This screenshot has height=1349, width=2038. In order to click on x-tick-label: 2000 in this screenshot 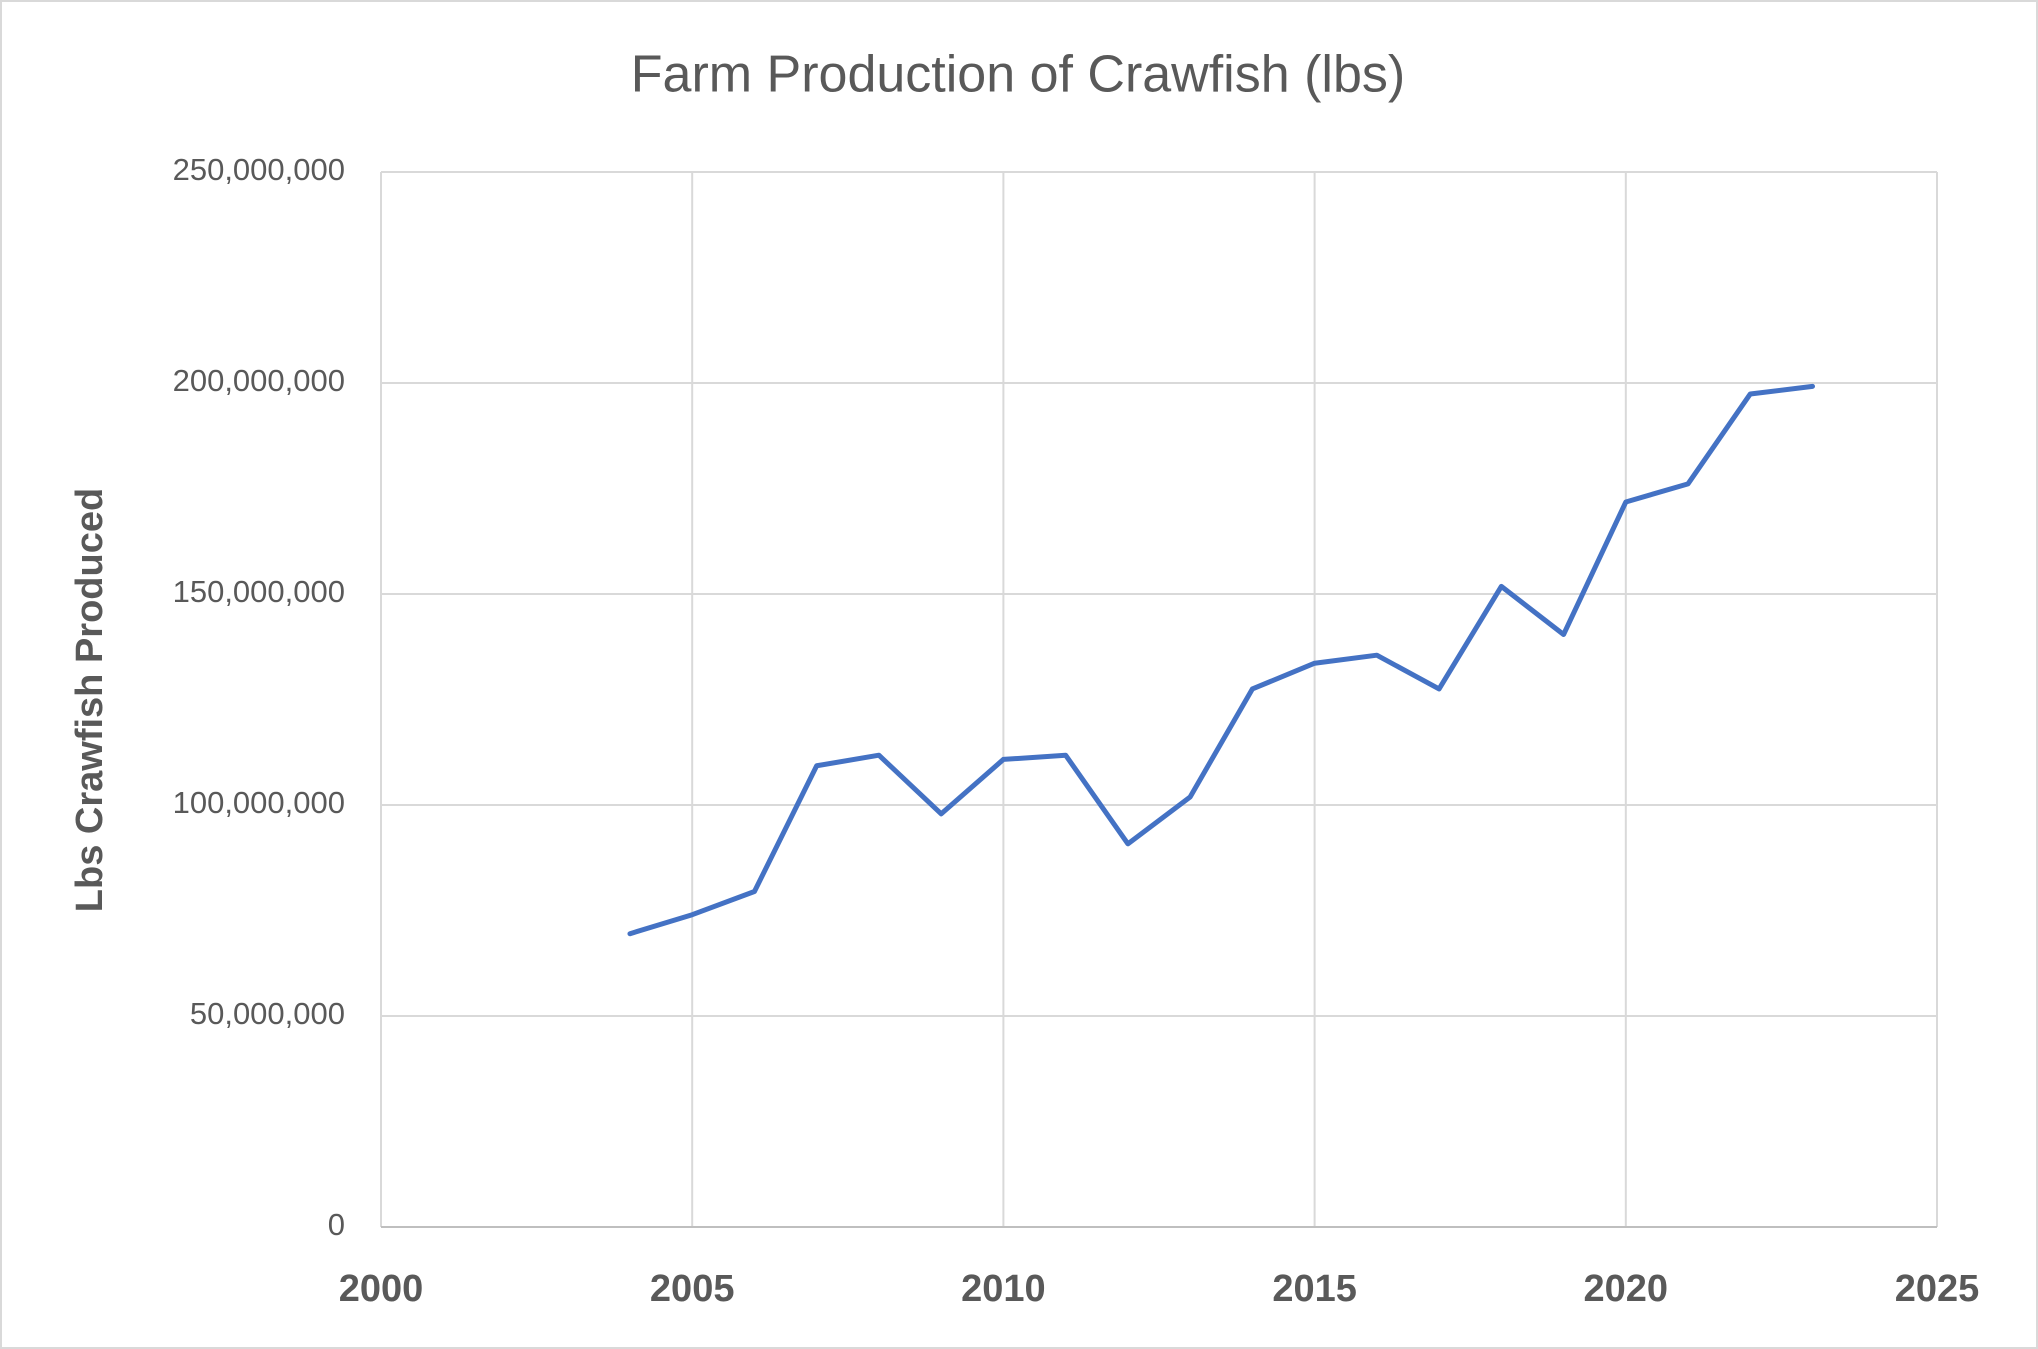, I will do `click(381, 1289)`.